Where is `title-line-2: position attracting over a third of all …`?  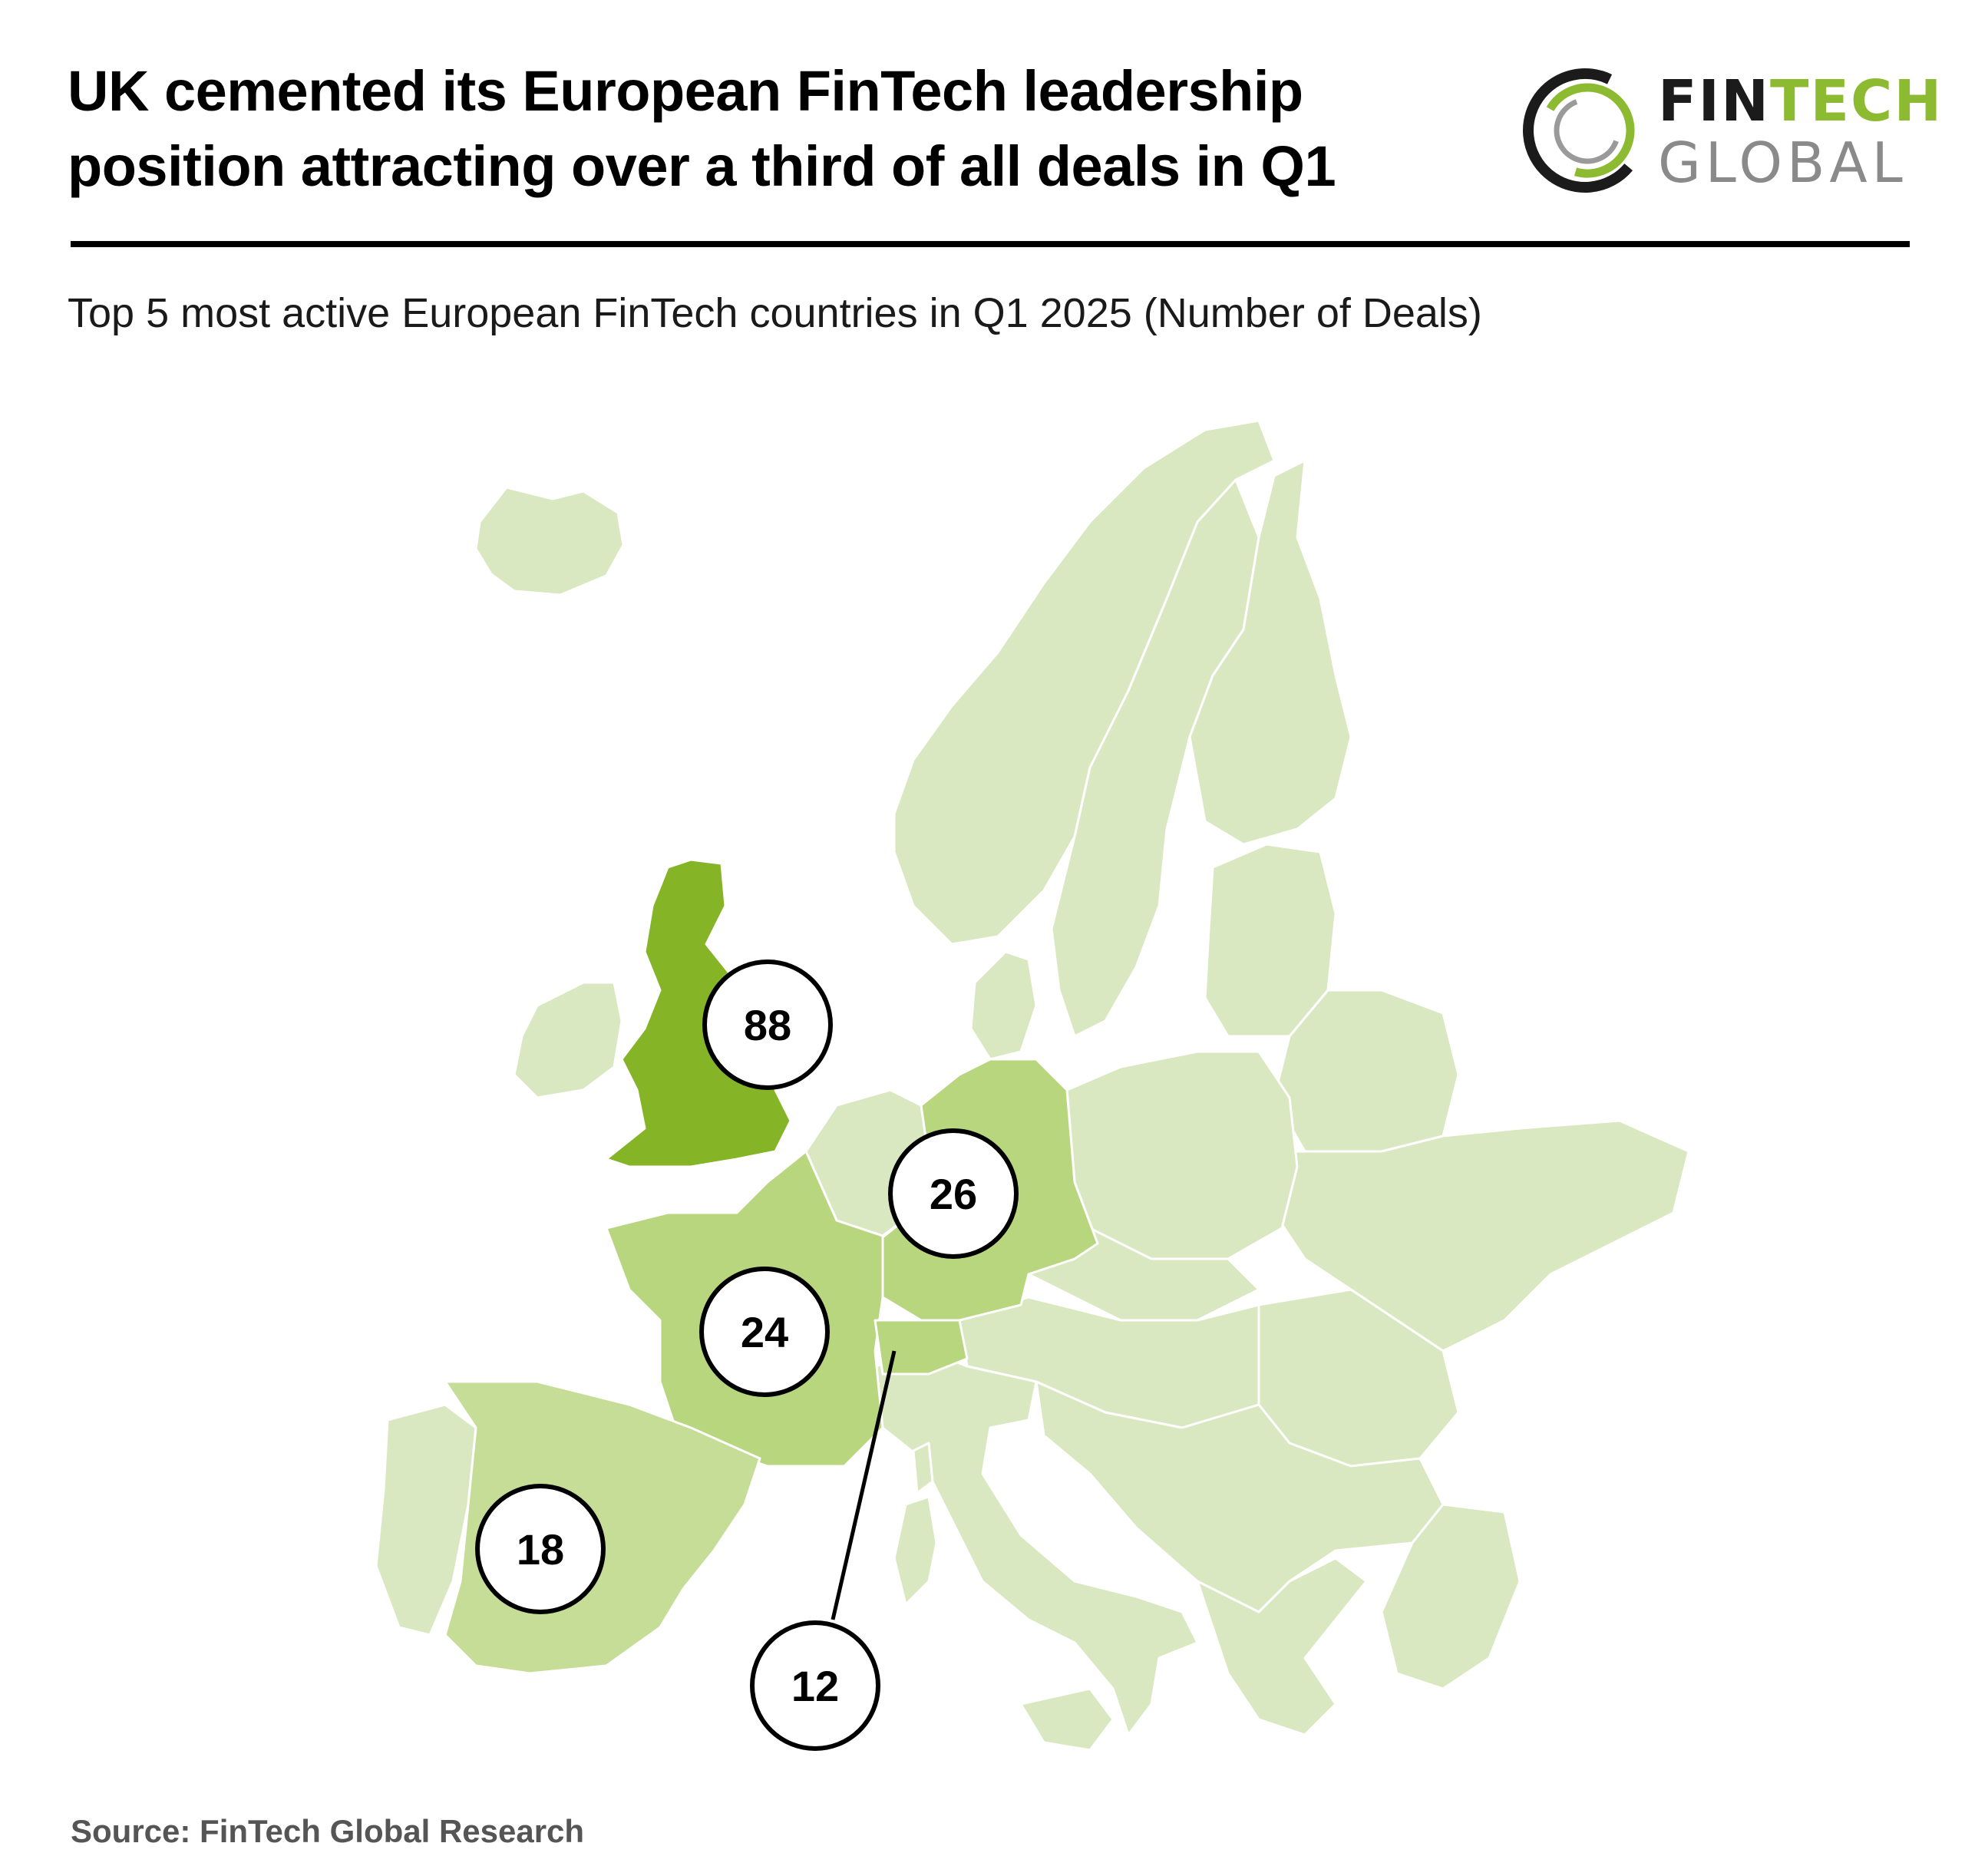
title-line-2: position attracting over a third of all … is located at coordinates (702, 166).